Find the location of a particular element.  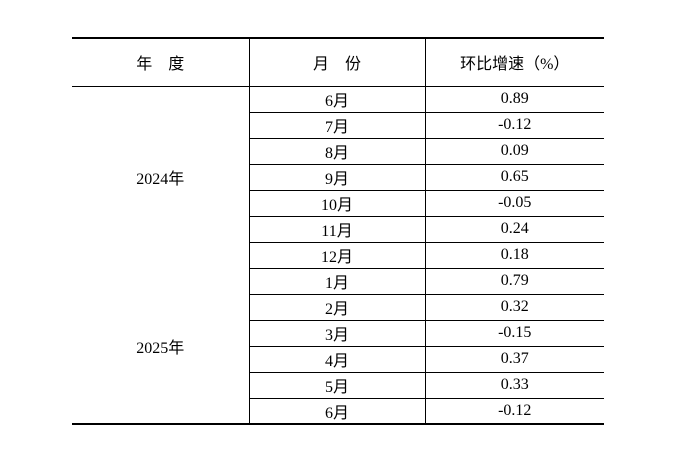

month-cell: 3月 is located at coordinates (336, 333).